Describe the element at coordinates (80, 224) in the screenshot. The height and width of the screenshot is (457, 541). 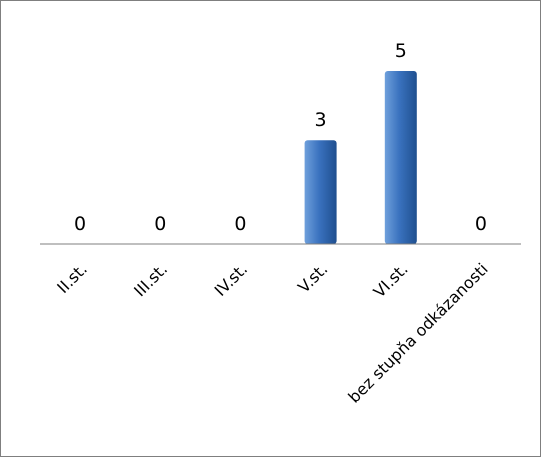
I see `data-label-0: 0` at that location.